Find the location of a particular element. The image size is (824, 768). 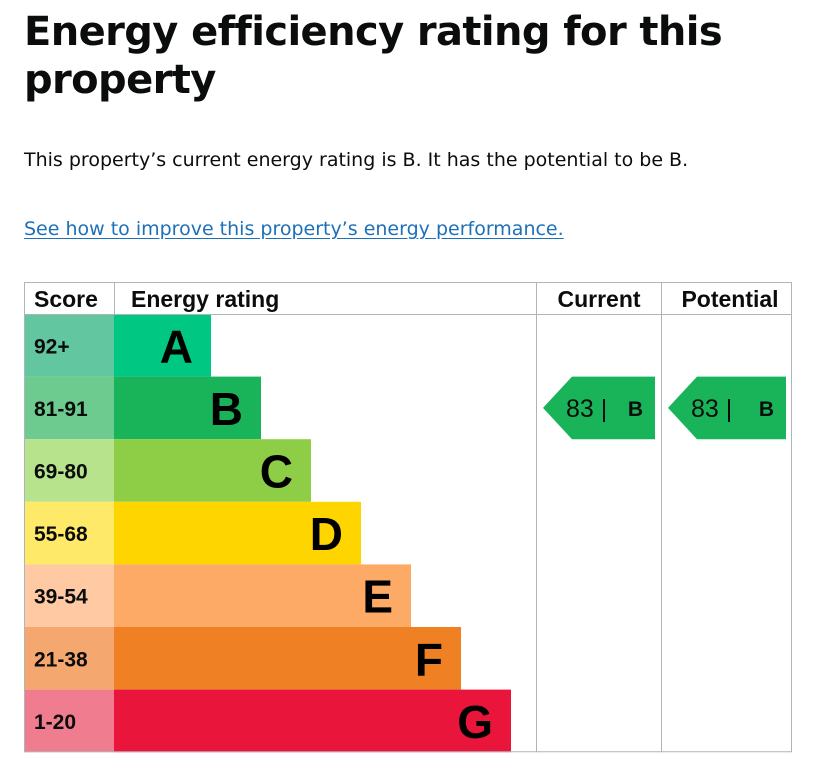

band-letter-d: D is located at coordinates (326, 534).